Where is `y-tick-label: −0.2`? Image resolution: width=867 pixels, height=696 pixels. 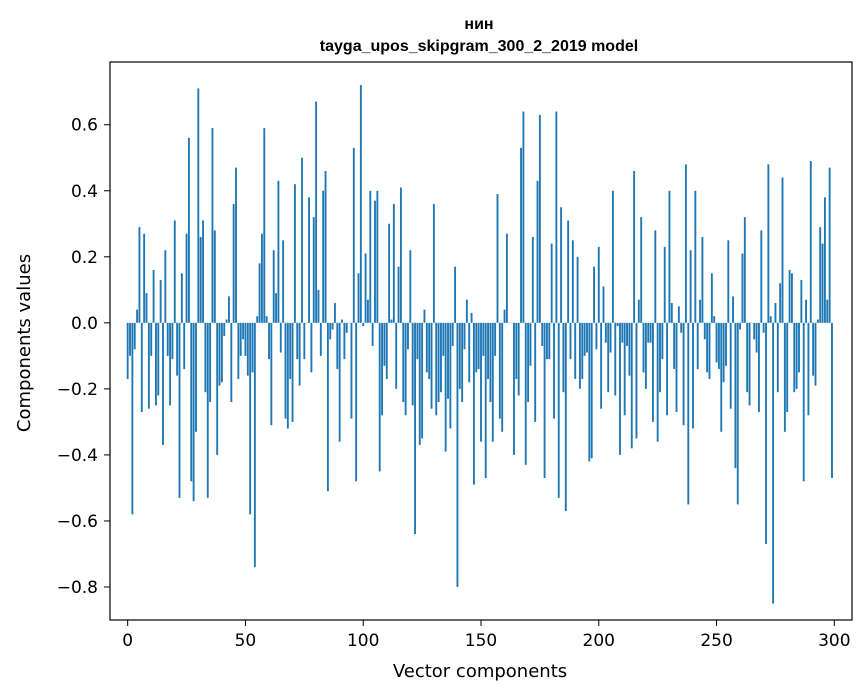 y-tick-label: −0.2 is located at coordinates (77, 390).